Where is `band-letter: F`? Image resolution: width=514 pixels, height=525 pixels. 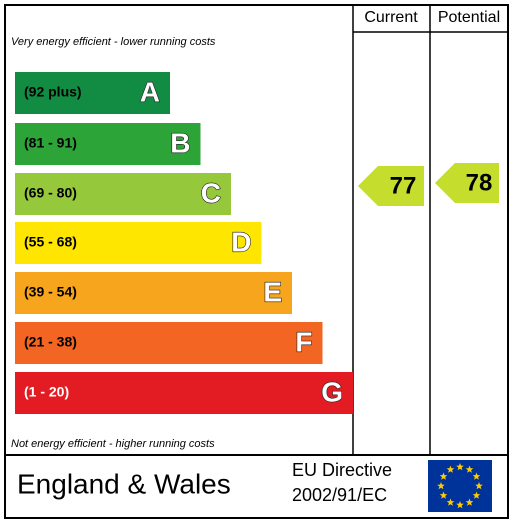 band-letter: F is located at coordinates (303, 341).